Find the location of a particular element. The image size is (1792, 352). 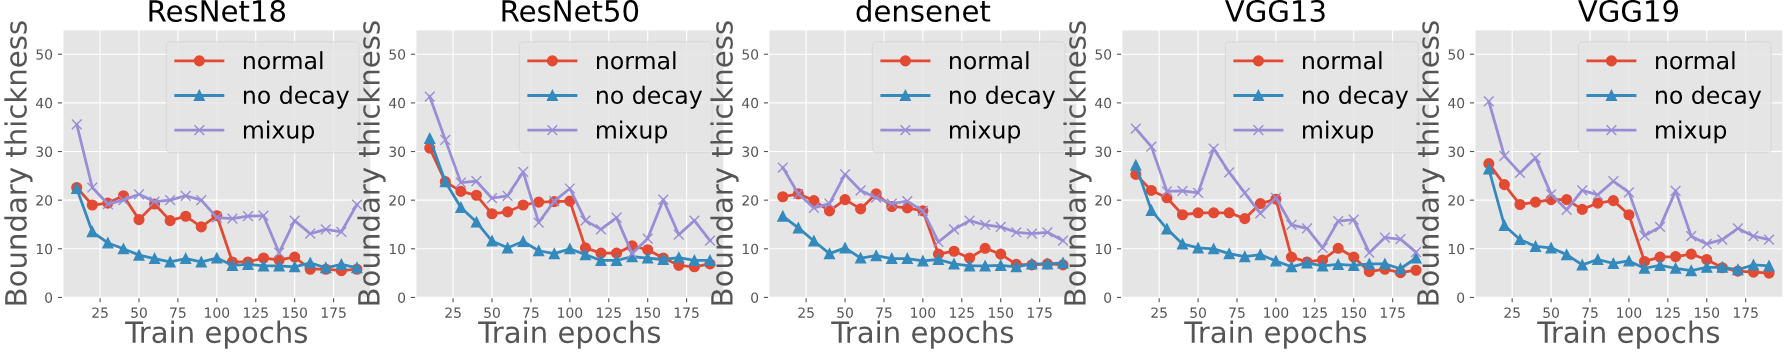

chart-title: VGG13 is located at coordinates (1275, 11).